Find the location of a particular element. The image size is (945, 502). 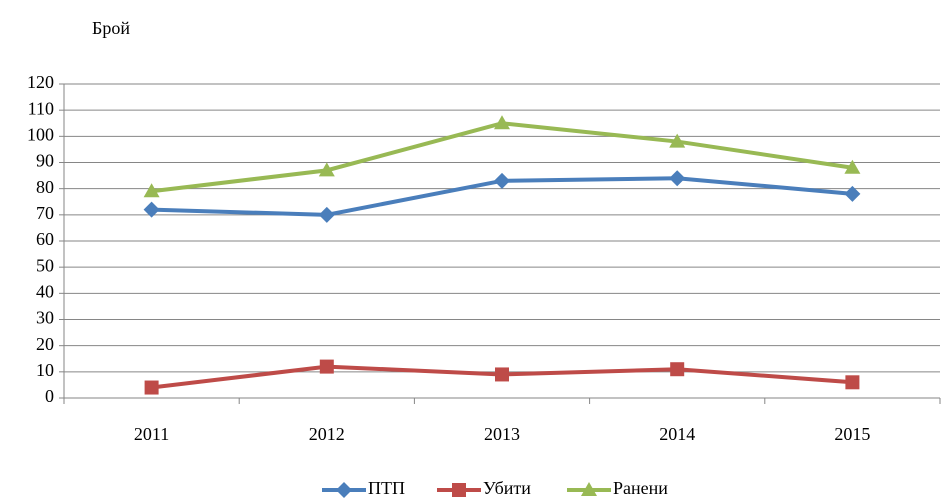

y-tick-label: 120 is located at coordinates (40, 82).